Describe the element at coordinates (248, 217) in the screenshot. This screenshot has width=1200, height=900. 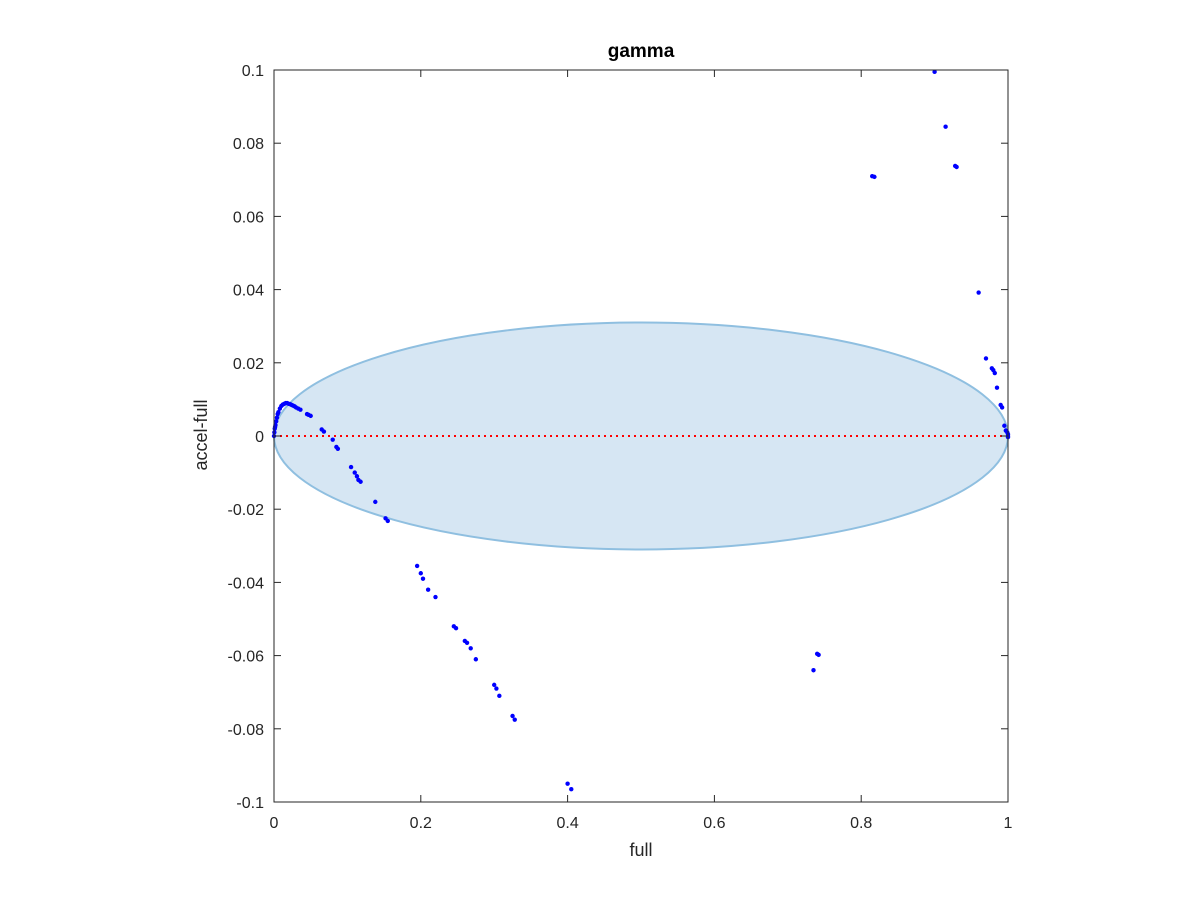
I see `y-tick-label: 0.06` at that location.